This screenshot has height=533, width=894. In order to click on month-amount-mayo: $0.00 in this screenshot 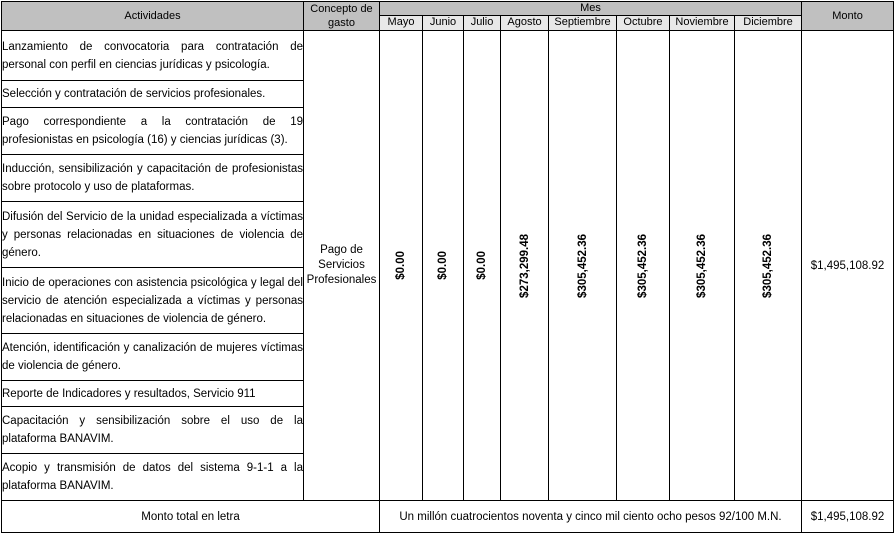, I will do `click(401, 265)`.